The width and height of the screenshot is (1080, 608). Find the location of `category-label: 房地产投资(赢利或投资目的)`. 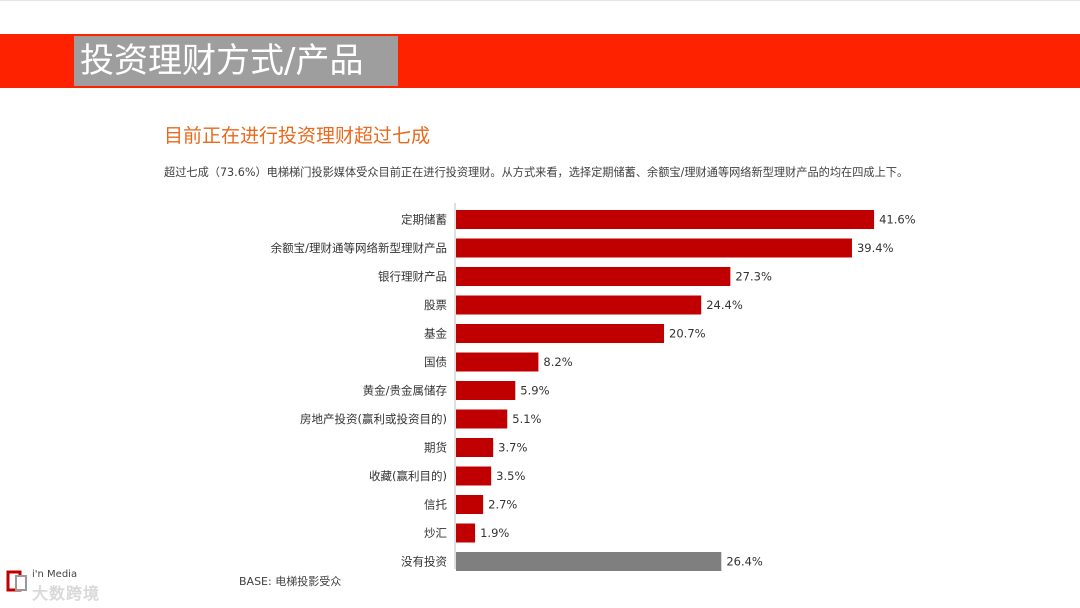

category-label: 房地产投资(赢利或投资目的) is located at coordinates (373, 419).